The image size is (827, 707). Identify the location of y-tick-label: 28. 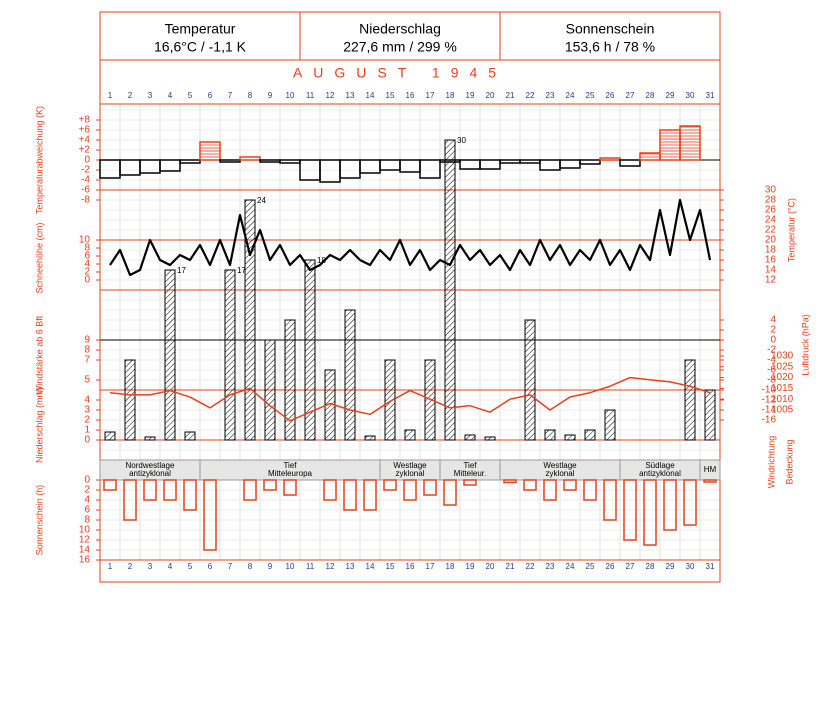
(771, 200).